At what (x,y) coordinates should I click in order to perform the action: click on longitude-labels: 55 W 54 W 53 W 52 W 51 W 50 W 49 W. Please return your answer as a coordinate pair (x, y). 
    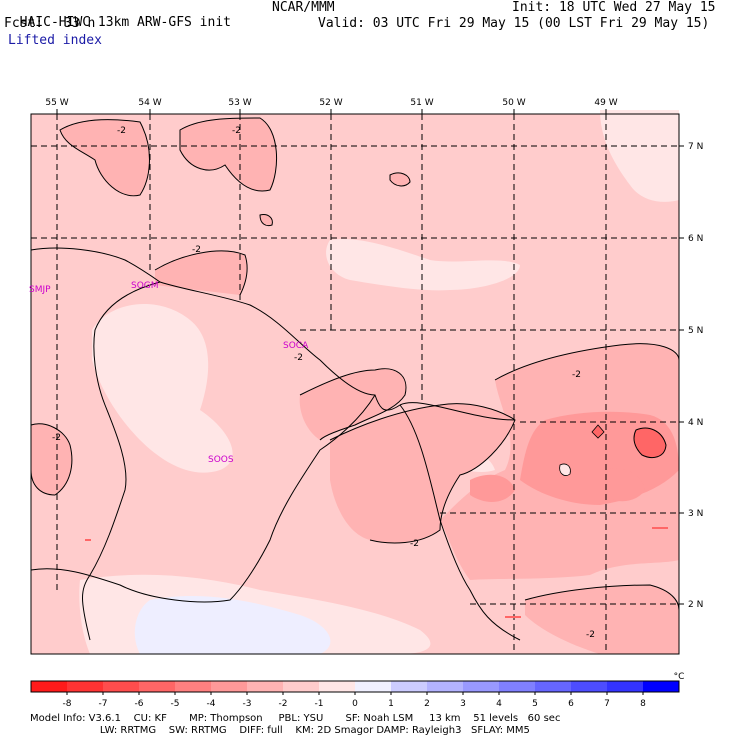
    Looking at the image, I should click on (331, 103).